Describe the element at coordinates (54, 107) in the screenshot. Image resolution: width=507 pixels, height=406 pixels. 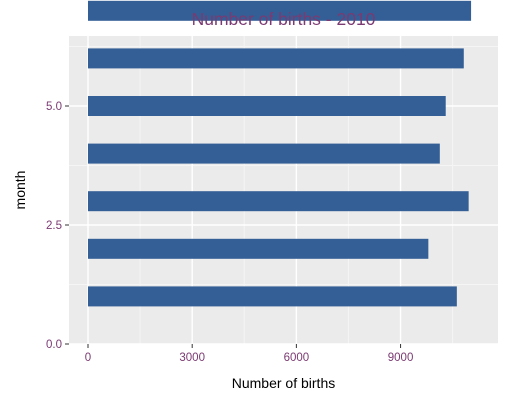
I see `y-tick-label: 5.0` at that location.